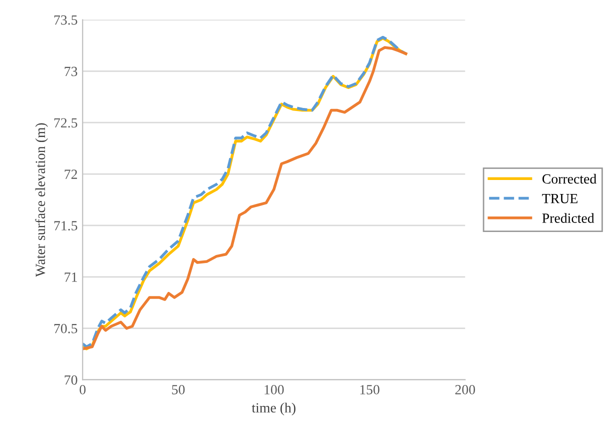  What do you see at coordinates (66, 20) in the screenshot?
I see `y-tick-label: 73.5` at bounding box center [66, 20].